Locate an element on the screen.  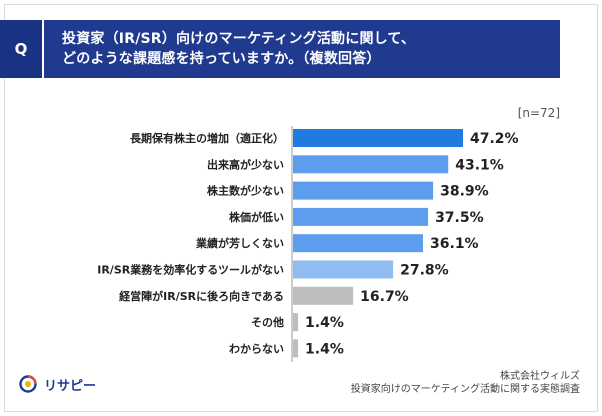
brand-name: リサピー is located at coordinates (70, 386).